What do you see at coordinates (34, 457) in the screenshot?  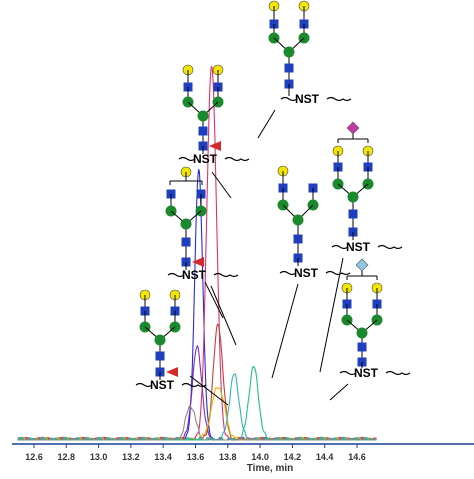 I see `x-tick-label: 12.6` at bounding box center [34, 457].